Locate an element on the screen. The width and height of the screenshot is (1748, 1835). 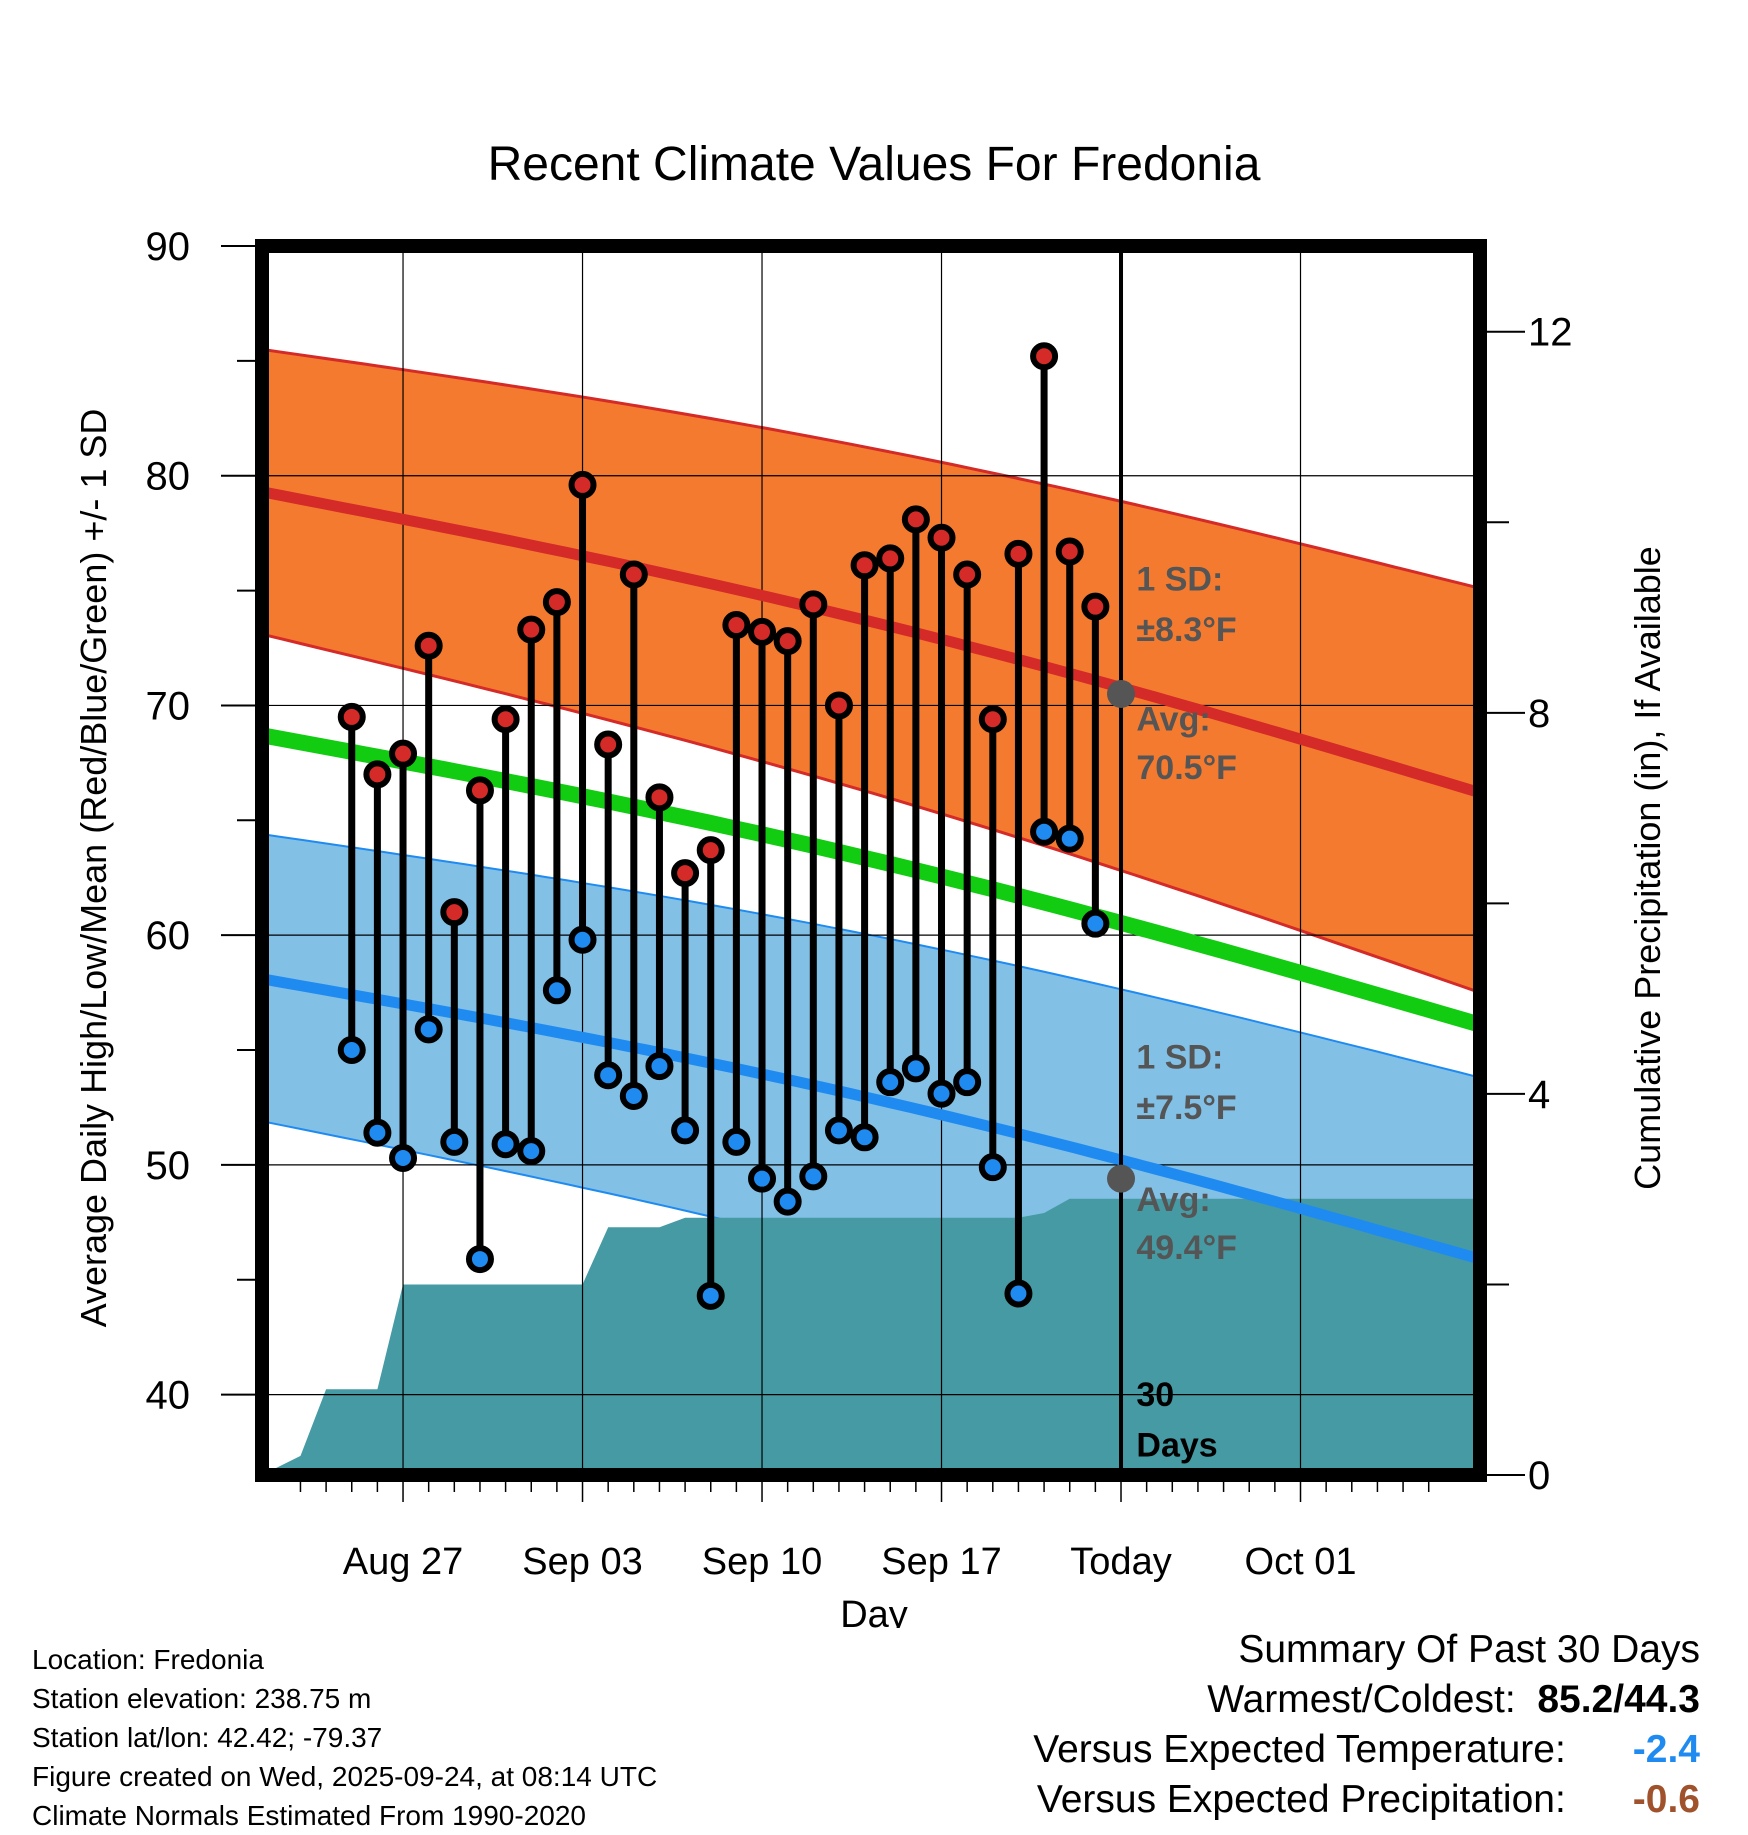
low-normal-line is located at coordinates (871, 1119).